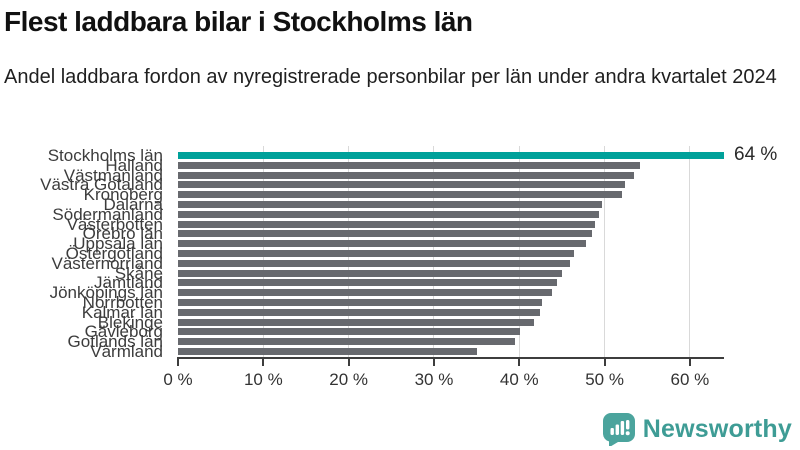  What do you see at coordinates (385, 234) in the screenshot?
I see `bar-orebro-lan` at bounding box center [385, 234].